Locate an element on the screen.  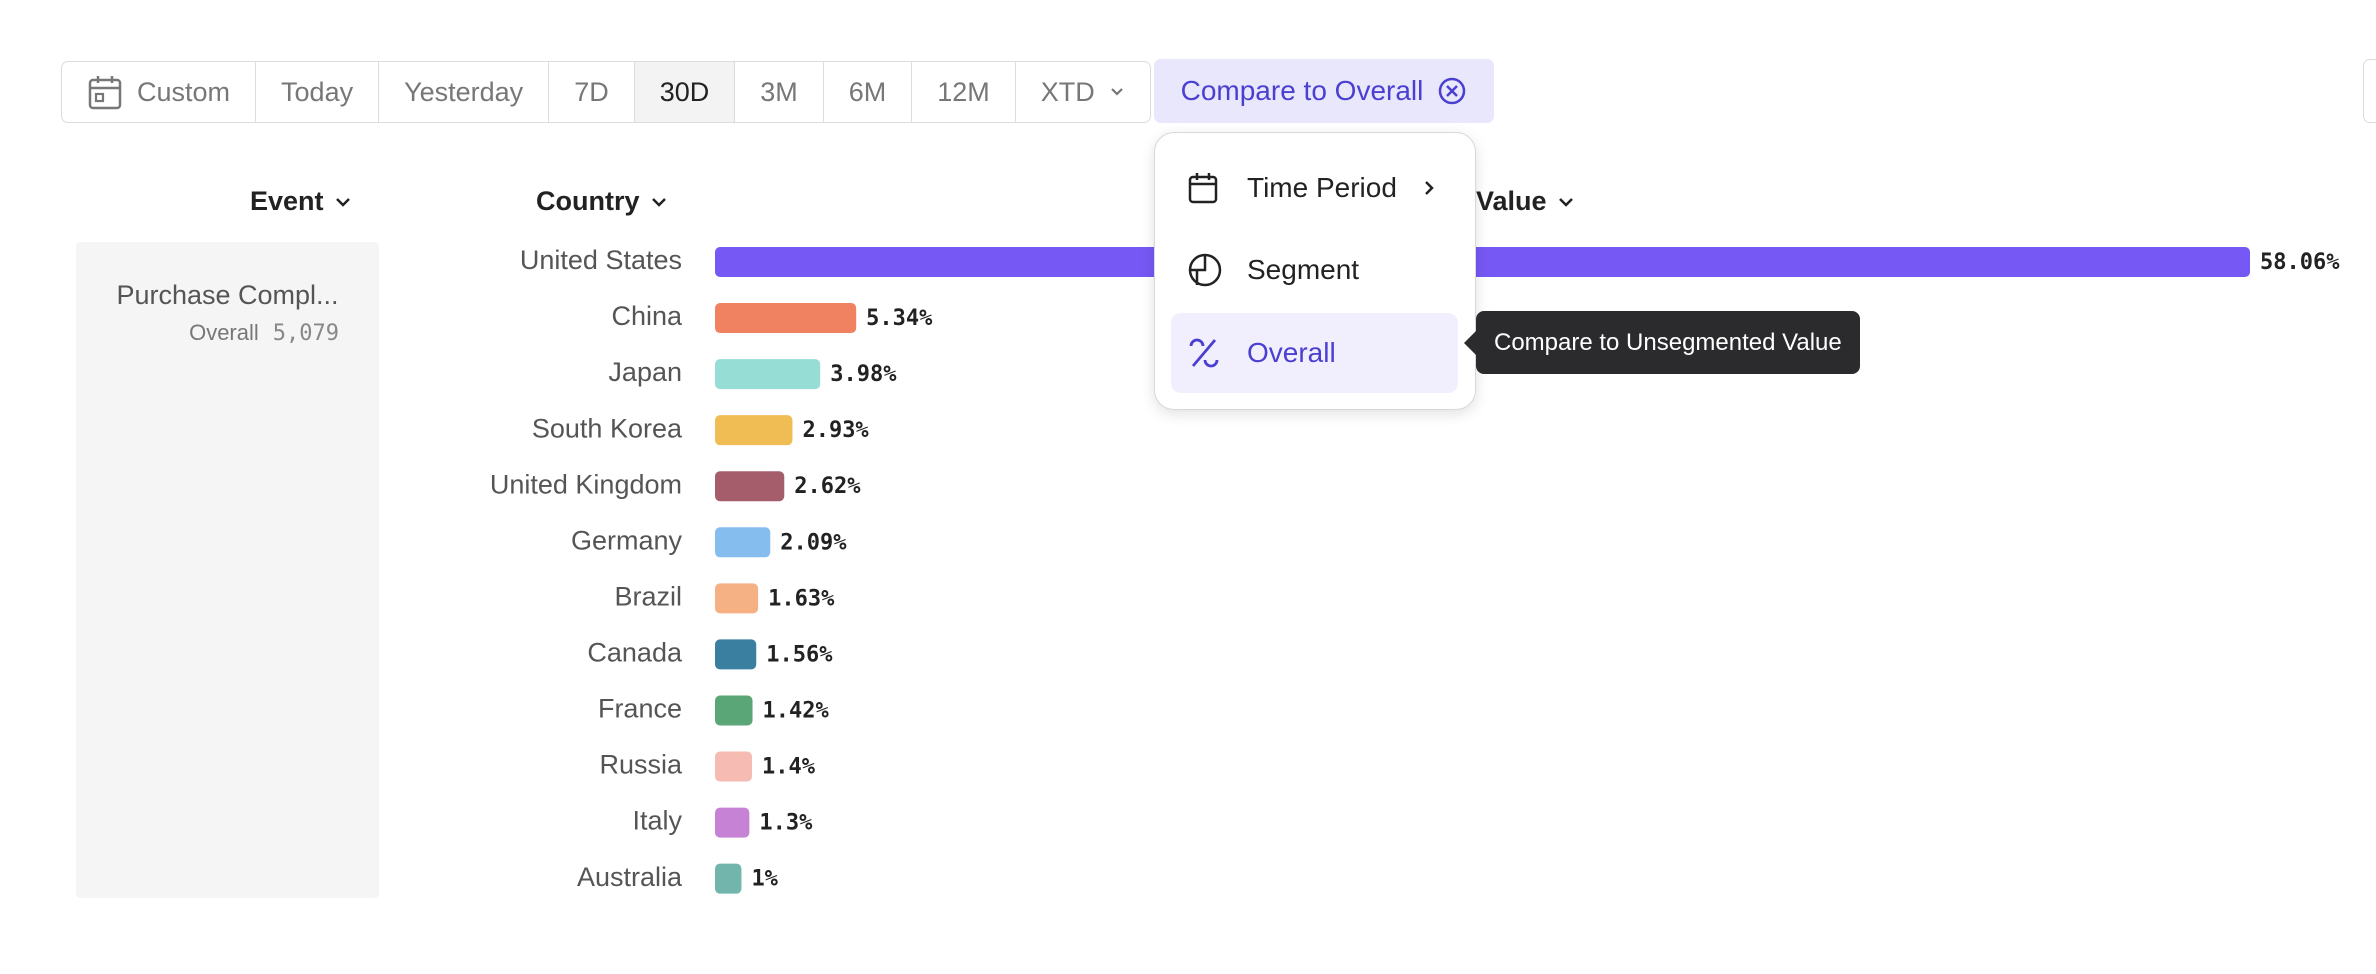
date-range-button: Custom is located at coordinates (158, 92).